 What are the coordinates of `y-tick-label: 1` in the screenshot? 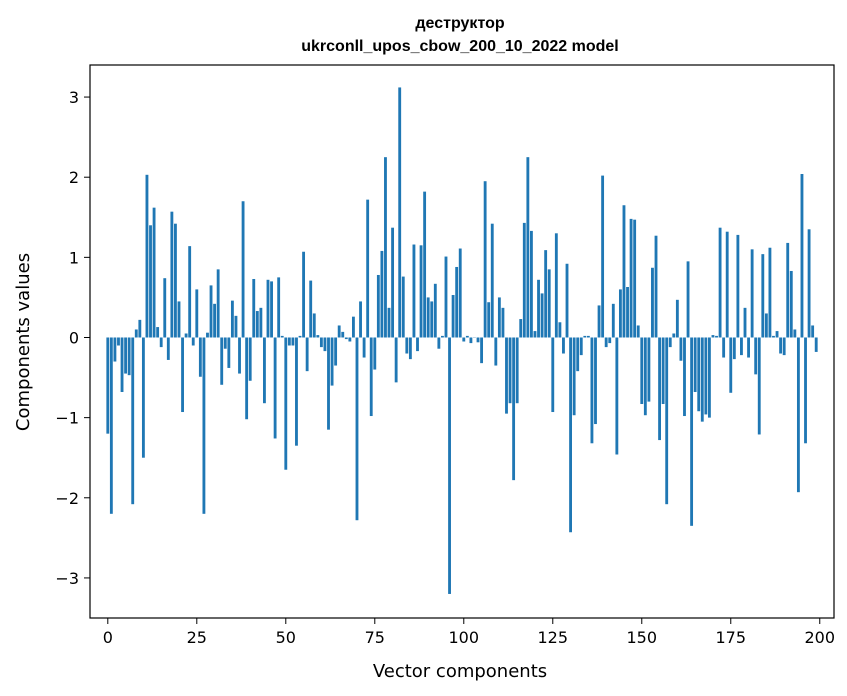 It's located at (74, 257).